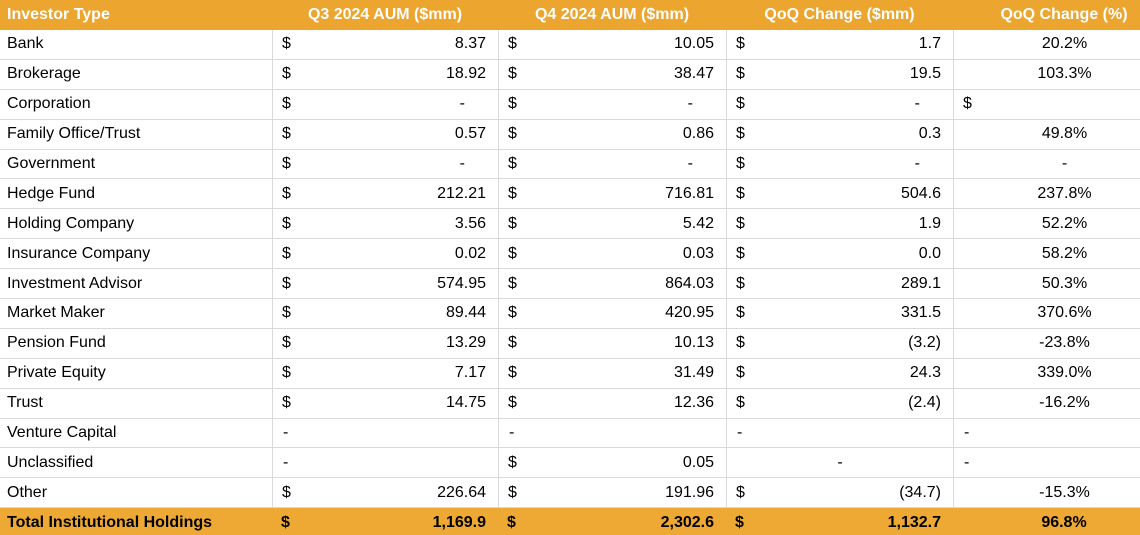  I want to click on qoq-change-pct-cell: 20.2%, so click(1046, 44).